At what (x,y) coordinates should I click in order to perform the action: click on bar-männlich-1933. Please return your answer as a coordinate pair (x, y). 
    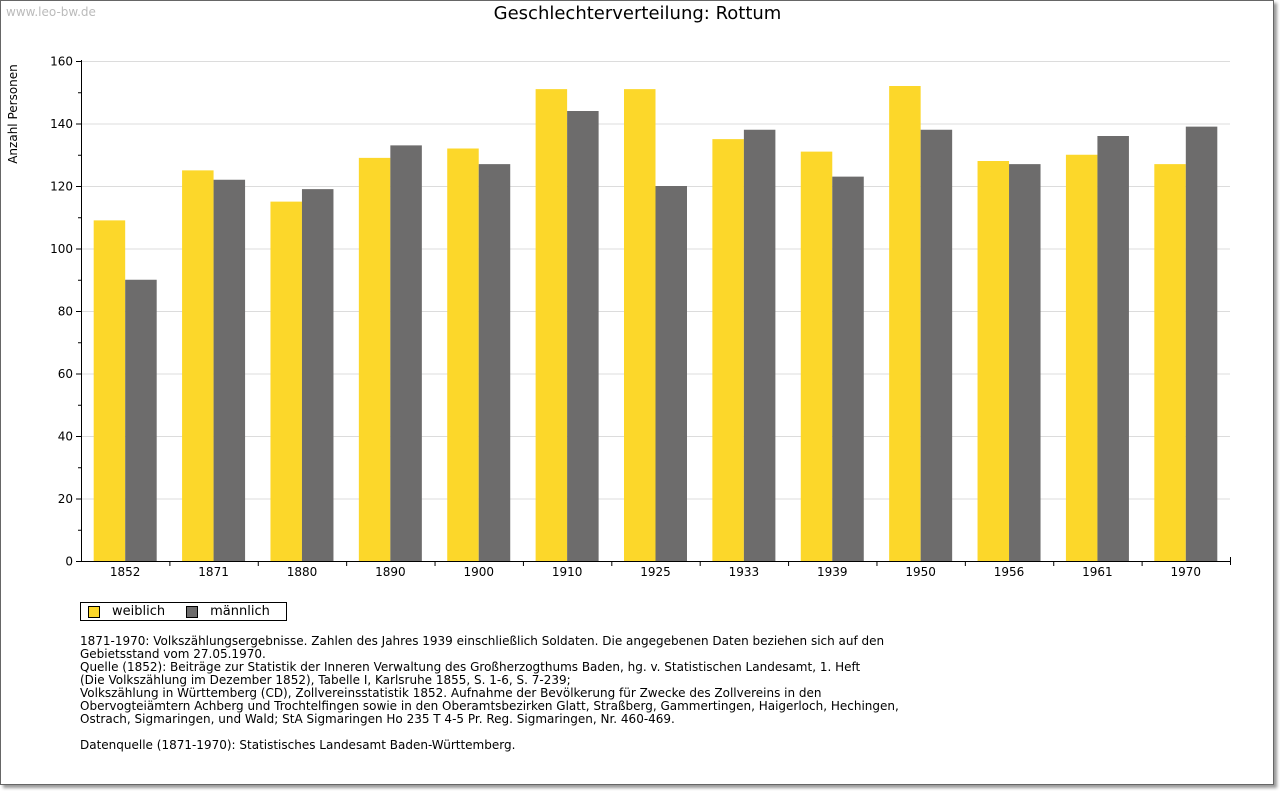
    Looking at the image, I should click on (759, 345).